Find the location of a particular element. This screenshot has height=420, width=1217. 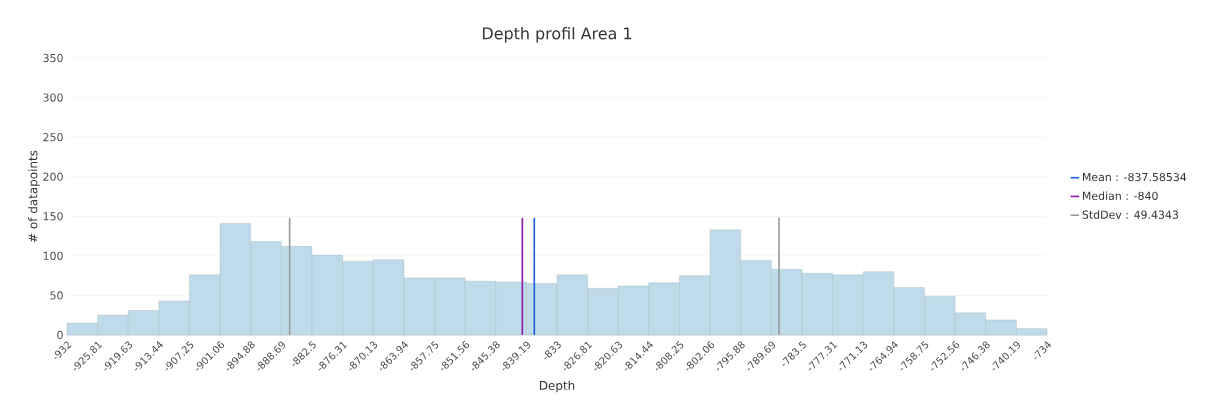

legend-label: Median : -840 is located at coordinates (1120, 195).